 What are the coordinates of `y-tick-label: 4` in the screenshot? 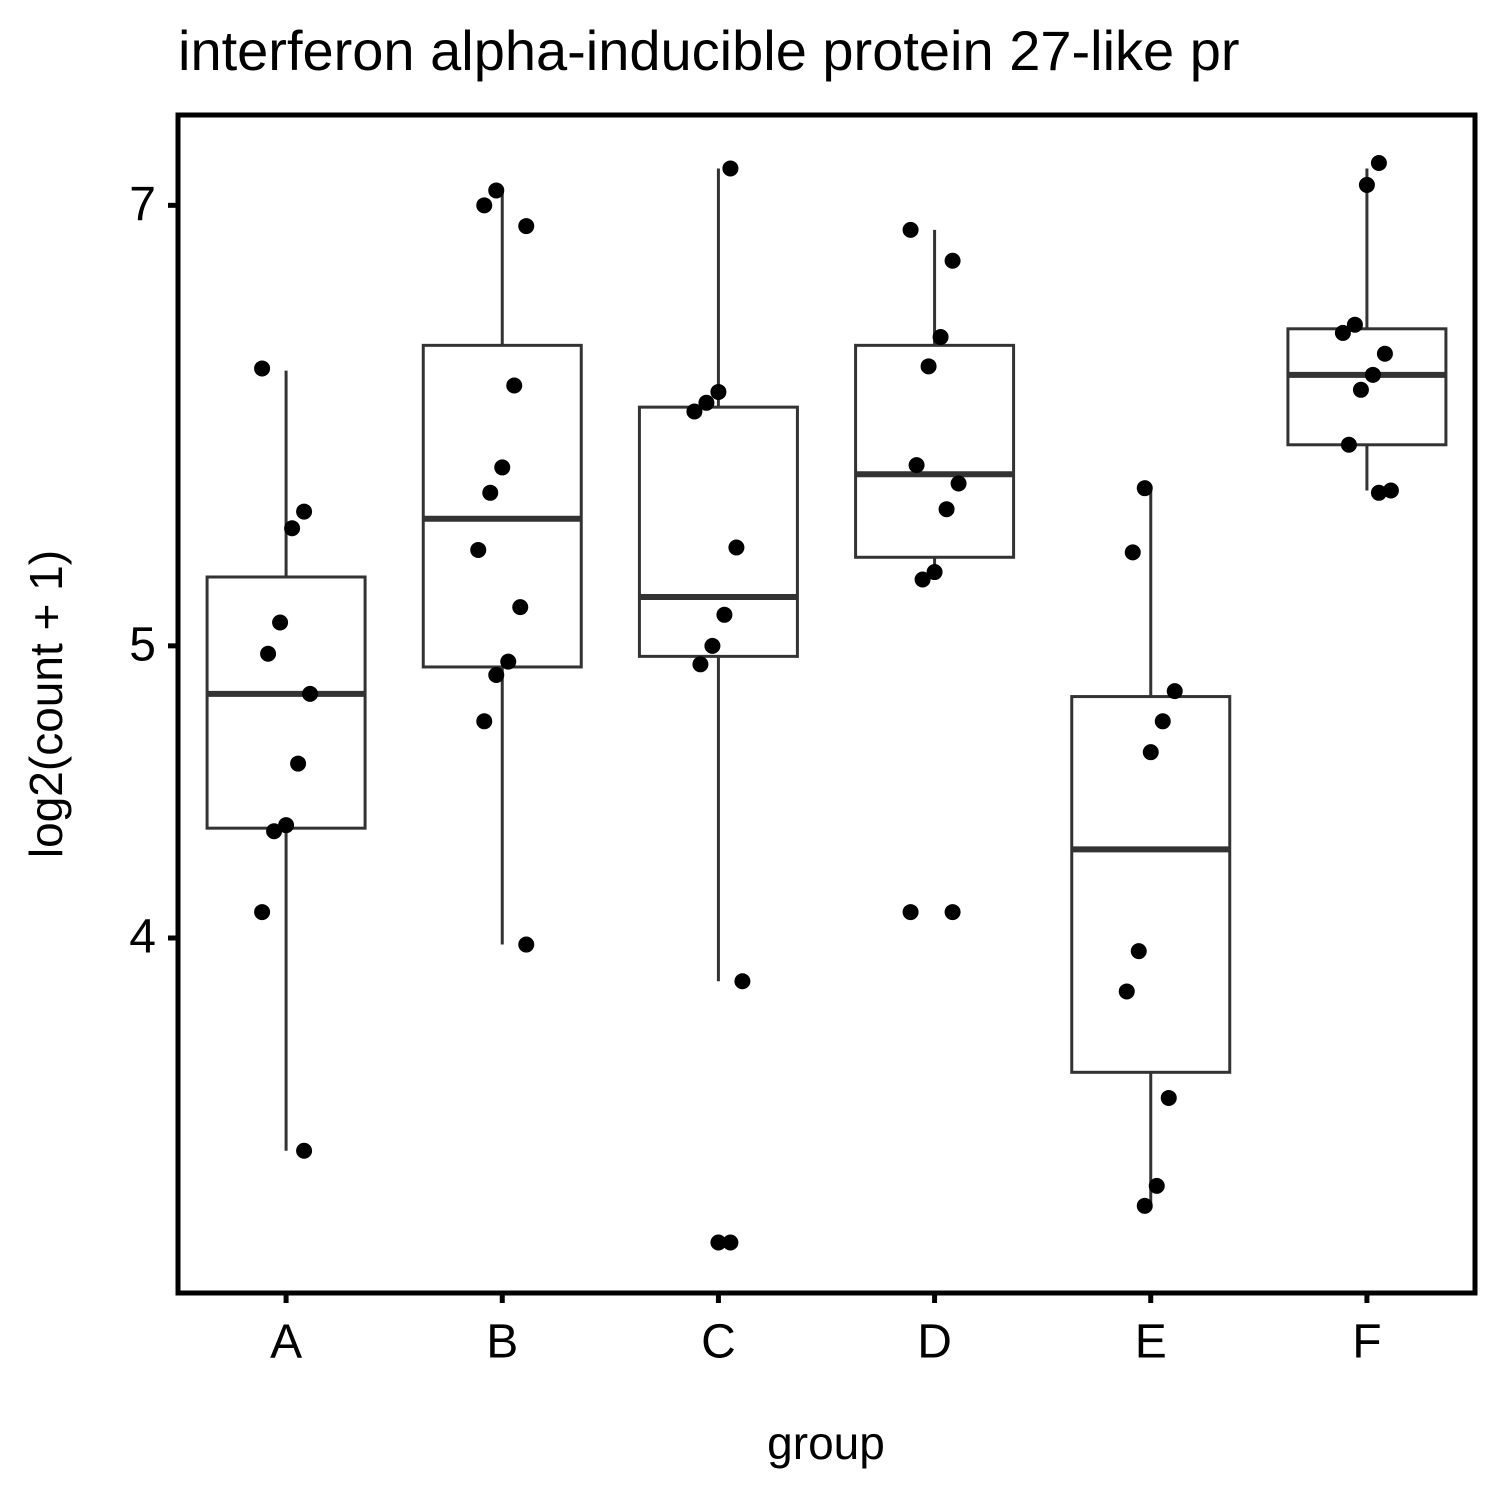 It's located at (142, 937).